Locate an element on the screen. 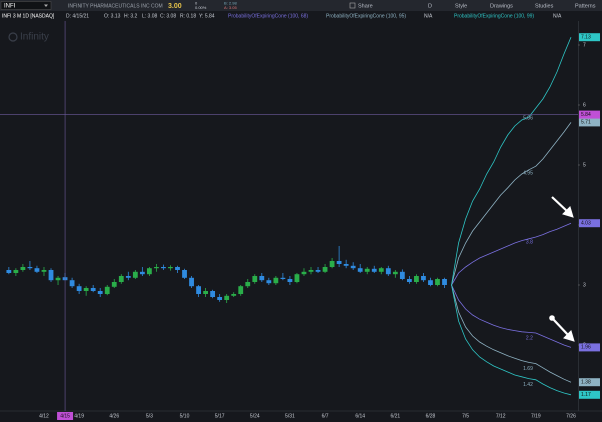 The height and width of the screenshot is (422, 602). watermark: Infinity is located at coordinates (34, 37).